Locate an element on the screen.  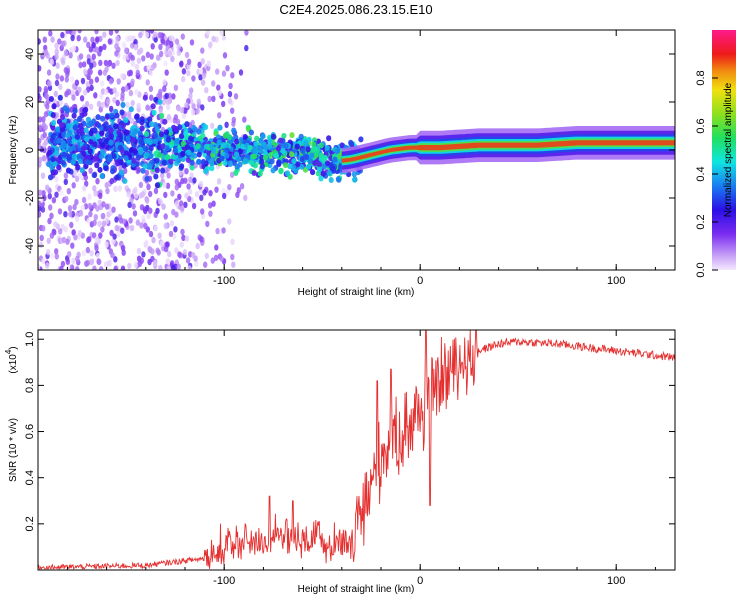
snr-xlabel: Height of straight line (km) is located at coordinates (356, 589).